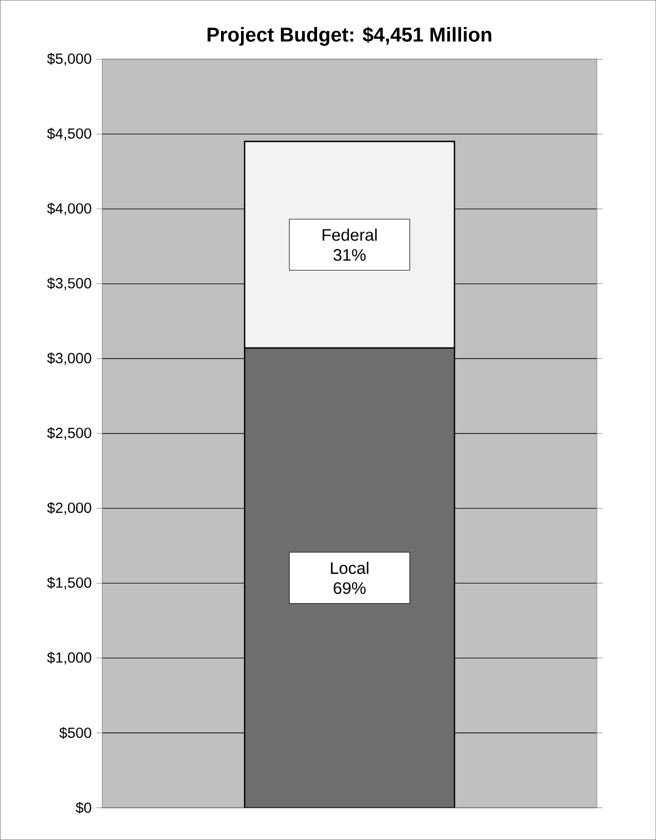 The image size is (656, 840). What do you see at coordinates (350, 36) in the screenshot?
I see `chart-title: Project Budget: $4,451 Million` at bounding box center [350, 36].